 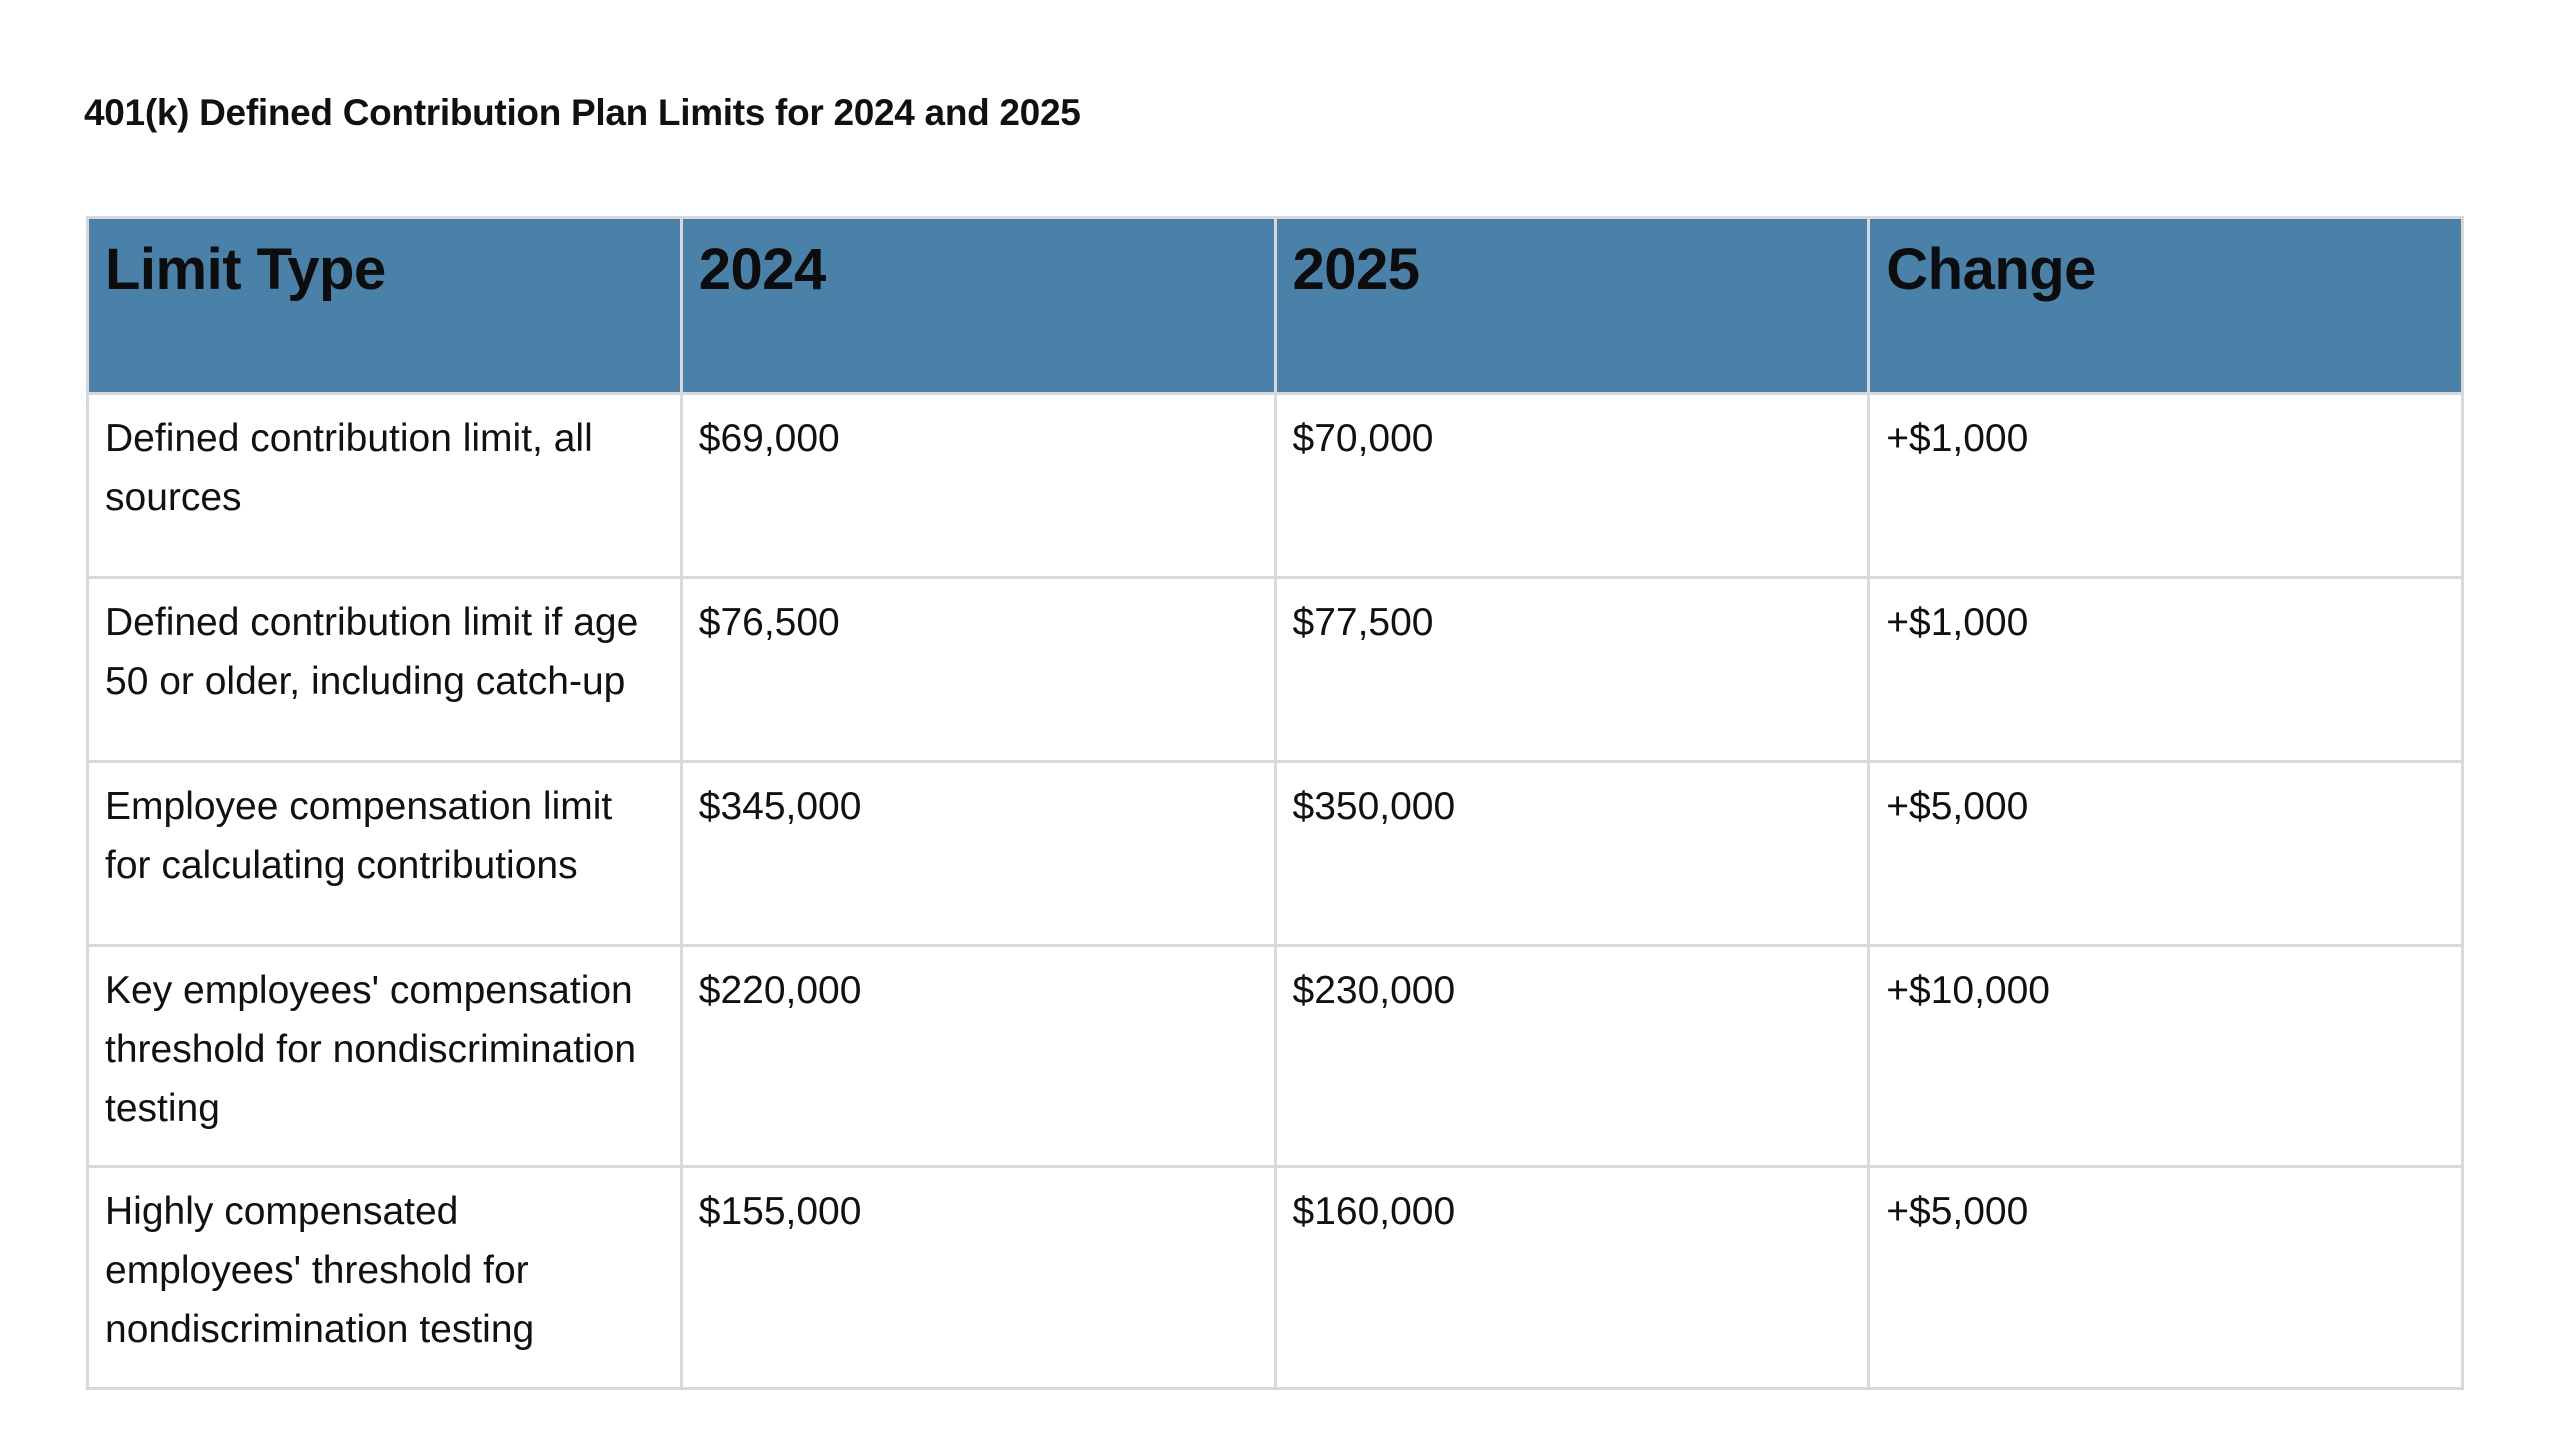 I want to click on table-header-row: Limit Type 2024 2025 Change, so click(x=1275, y=305).